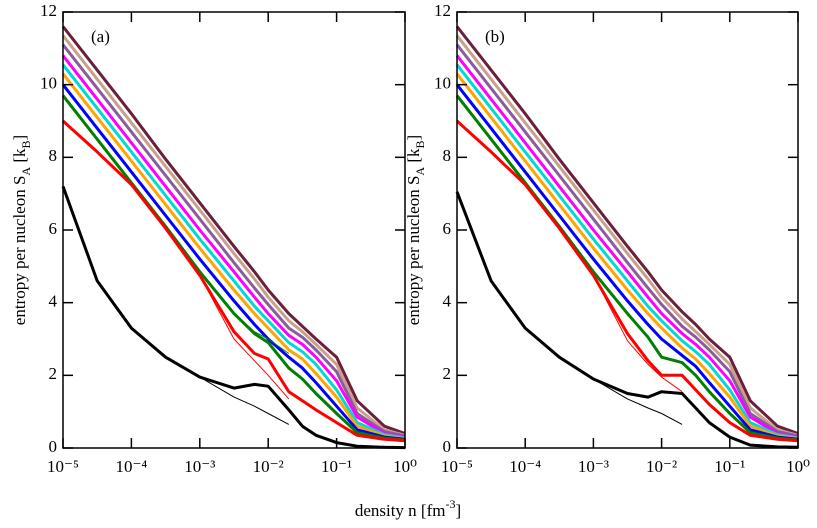 The height and width of the screenshot is (528, 817). What do you see at coordinates (495, 36) in the screenshot?
I see `panel-label: (b)` at bounding box center [495, 36].